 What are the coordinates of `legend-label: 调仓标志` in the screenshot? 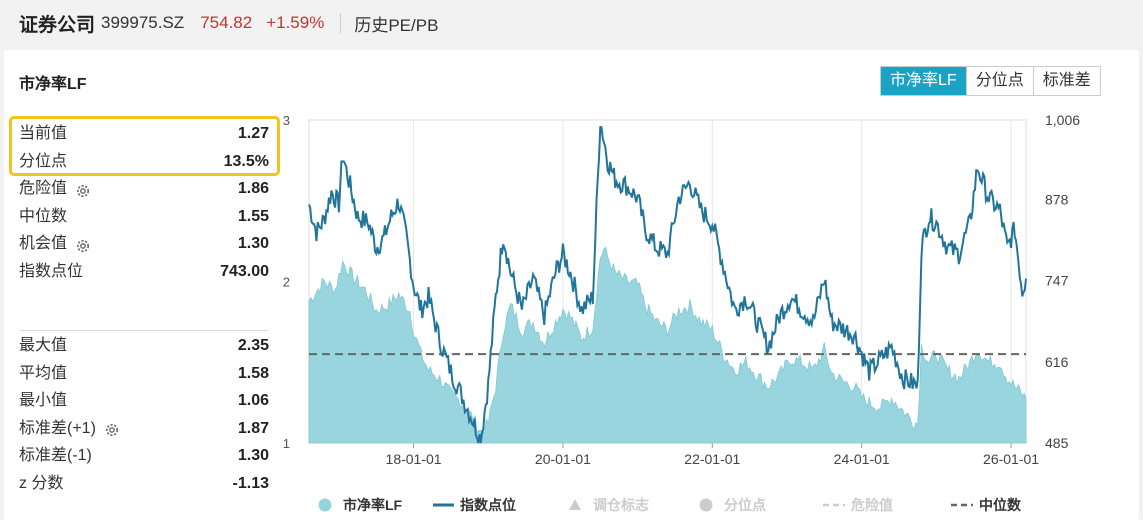 It's located at (621, 505).